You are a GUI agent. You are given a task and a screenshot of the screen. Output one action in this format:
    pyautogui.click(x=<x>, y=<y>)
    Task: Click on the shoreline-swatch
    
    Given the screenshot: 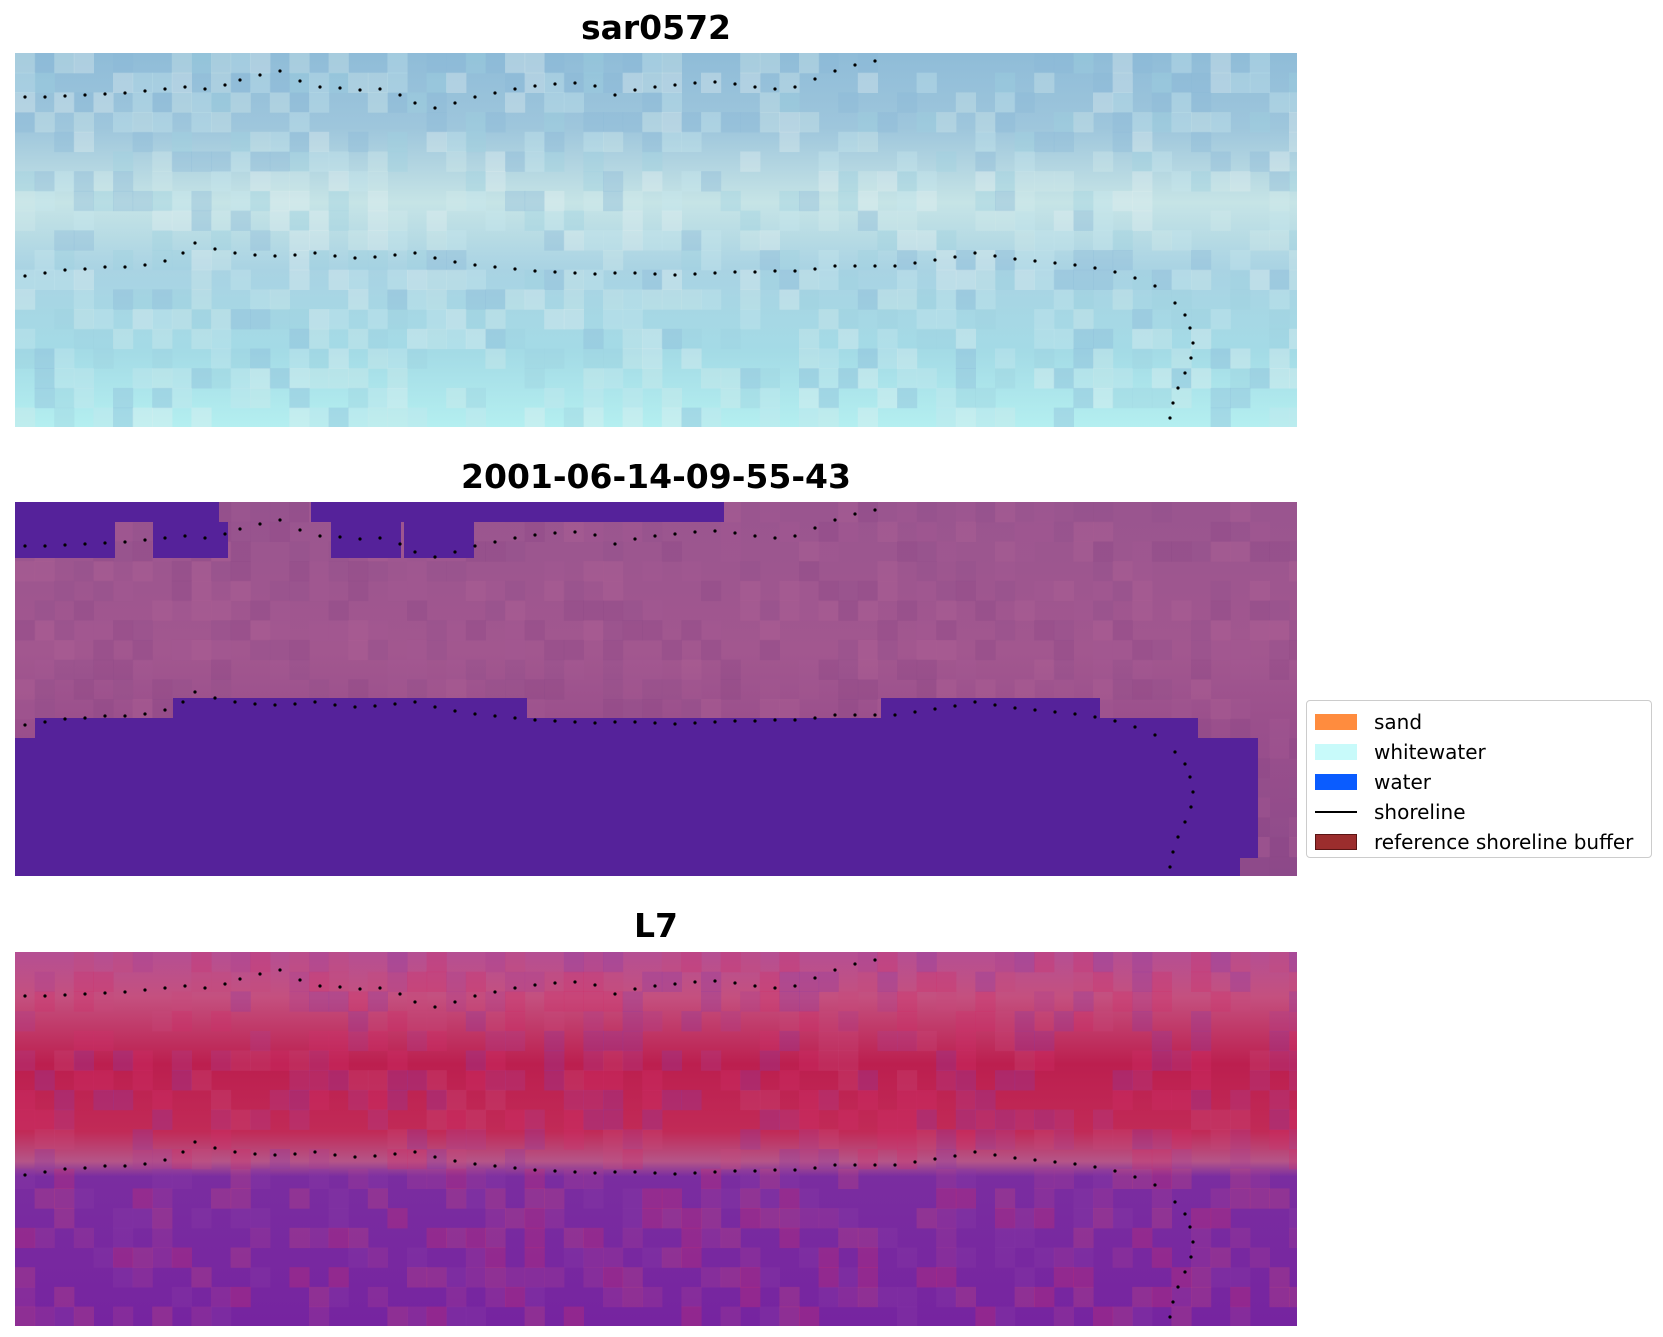 What is the action you would take?
    pyautogui.click(x=1336, y=812)
    